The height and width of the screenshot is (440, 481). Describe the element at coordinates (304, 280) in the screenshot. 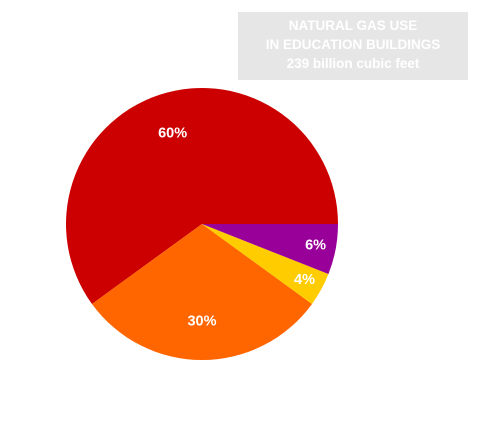

I see `pie-label-4: 4%` at that location.